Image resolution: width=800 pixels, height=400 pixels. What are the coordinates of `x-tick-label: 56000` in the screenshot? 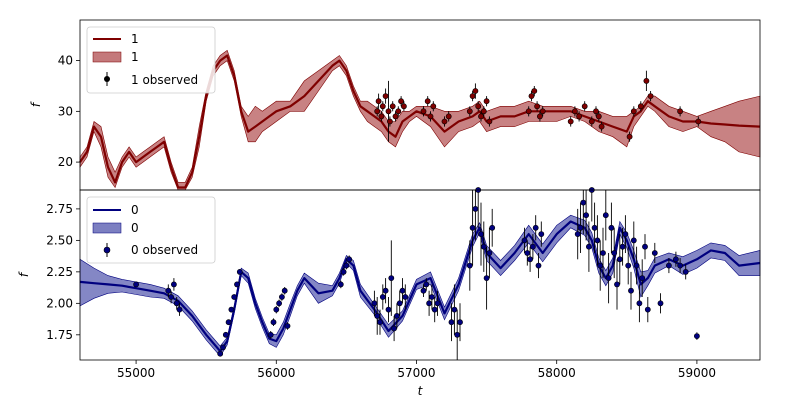 It's located at (276, 373).